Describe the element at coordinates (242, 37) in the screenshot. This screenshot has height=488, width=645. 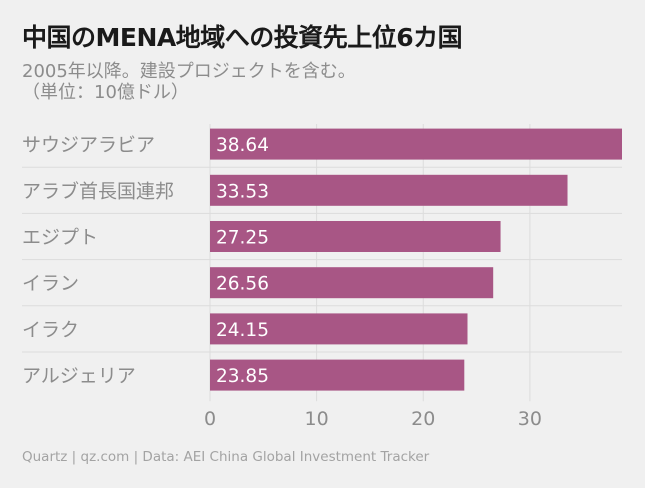
I see `chart-title: 中国のMENA地域への投資先上位6カ国` at that location.